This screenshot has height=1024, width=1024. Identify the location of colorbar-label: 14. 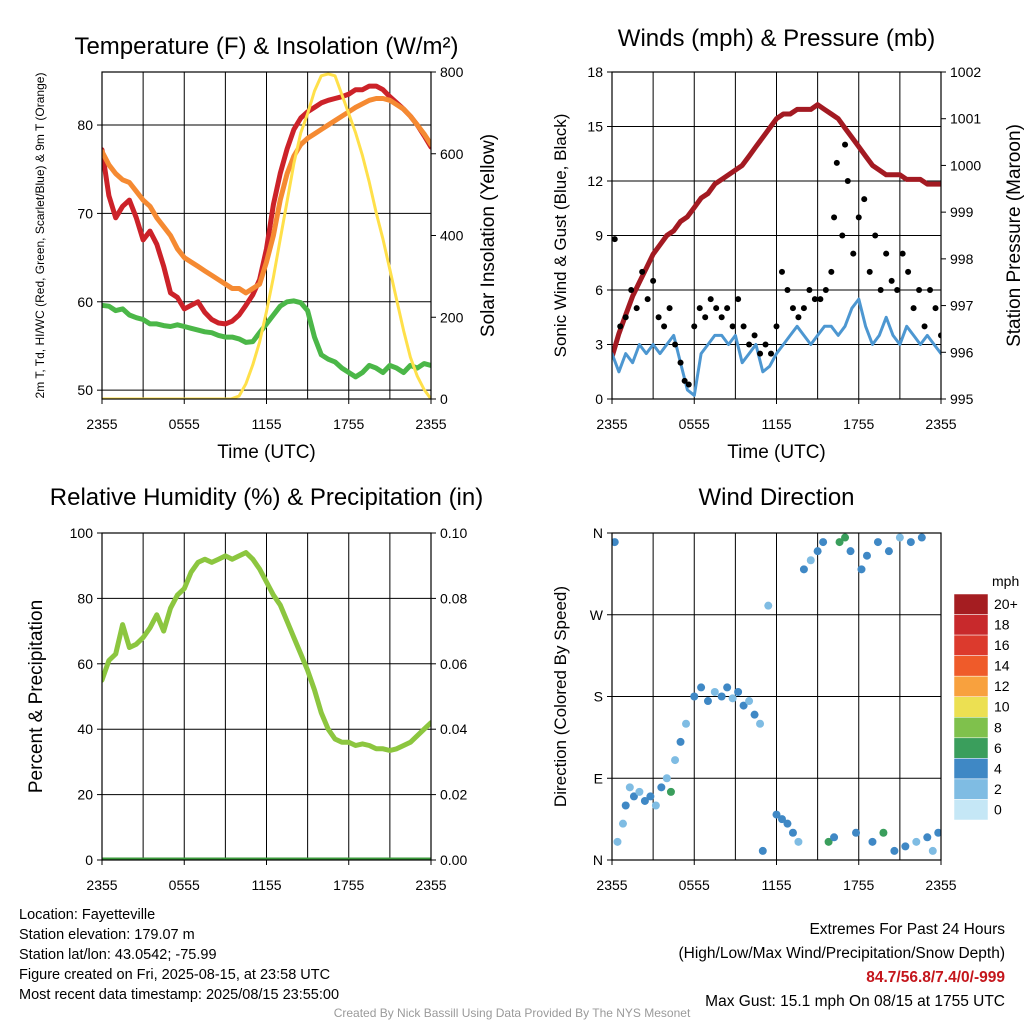
(1002, 666).